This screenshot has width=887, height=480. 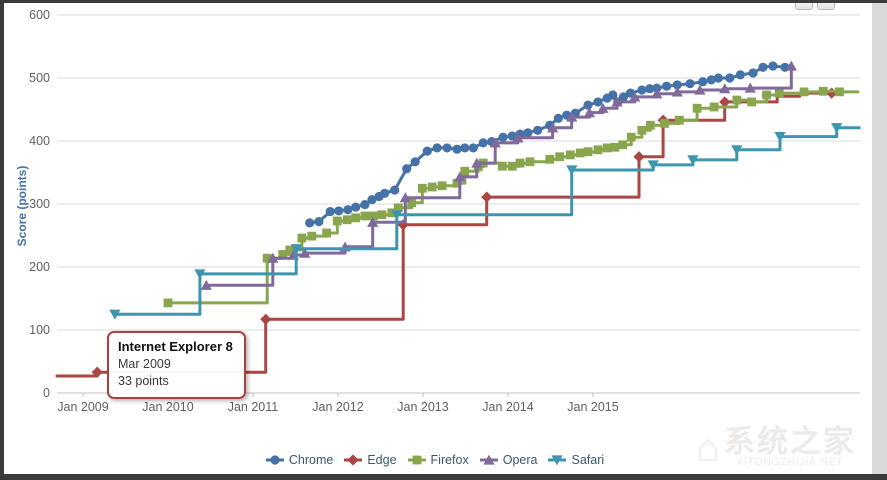 I want to click on legend-marker-triangle-down-icon, so click(x=557, y=460).